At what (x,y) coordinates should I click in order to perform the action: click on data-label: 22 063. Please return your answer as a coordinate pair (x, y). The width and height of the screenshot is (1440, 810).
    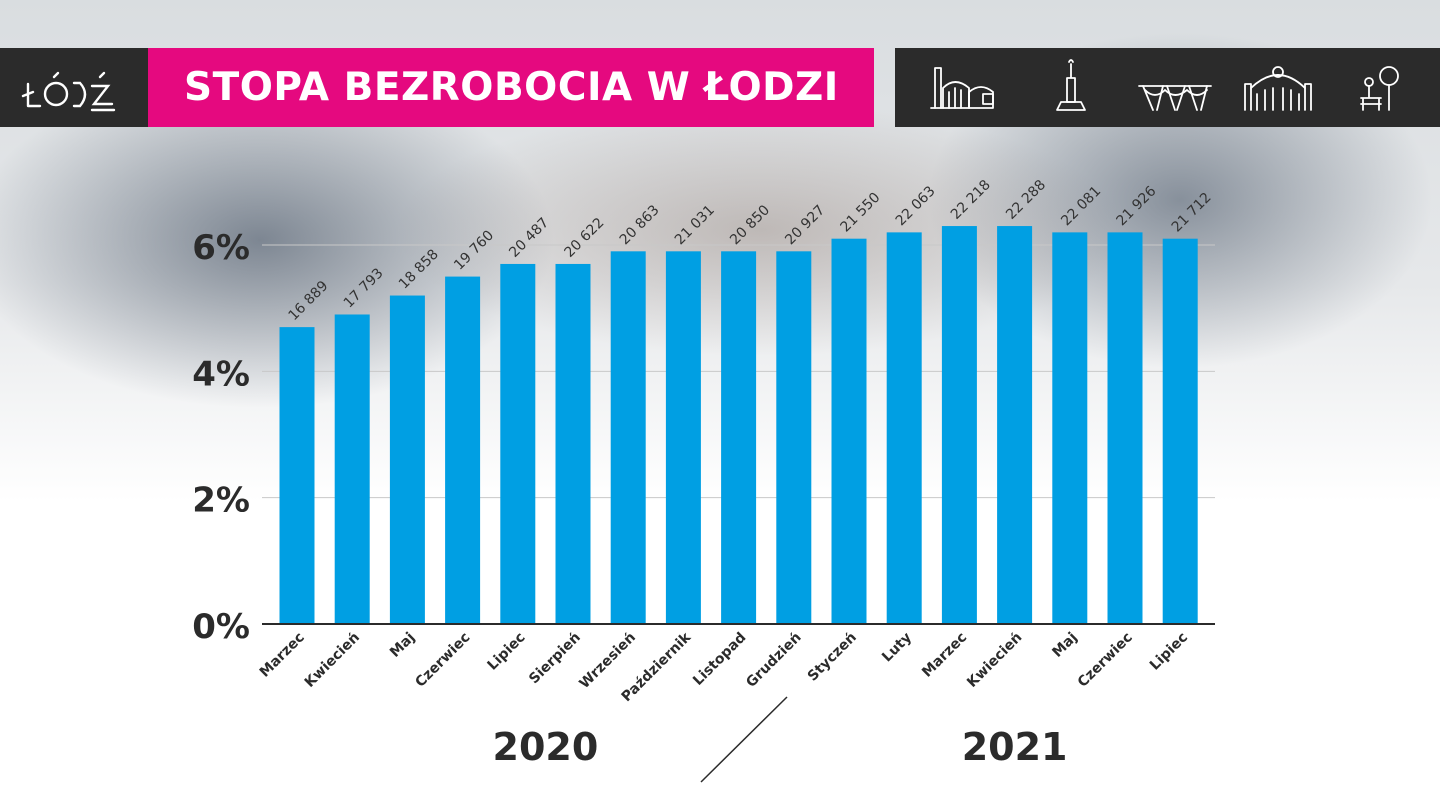
    Looking at the image, I should click on (916, 206).